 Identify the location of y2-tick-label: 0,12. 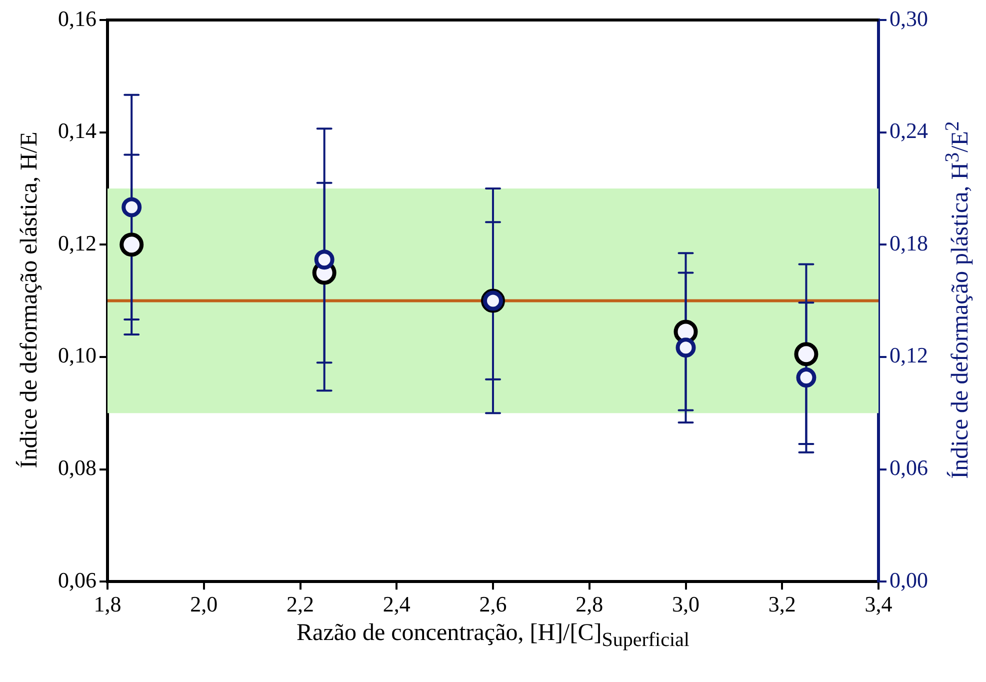
(909, 355).